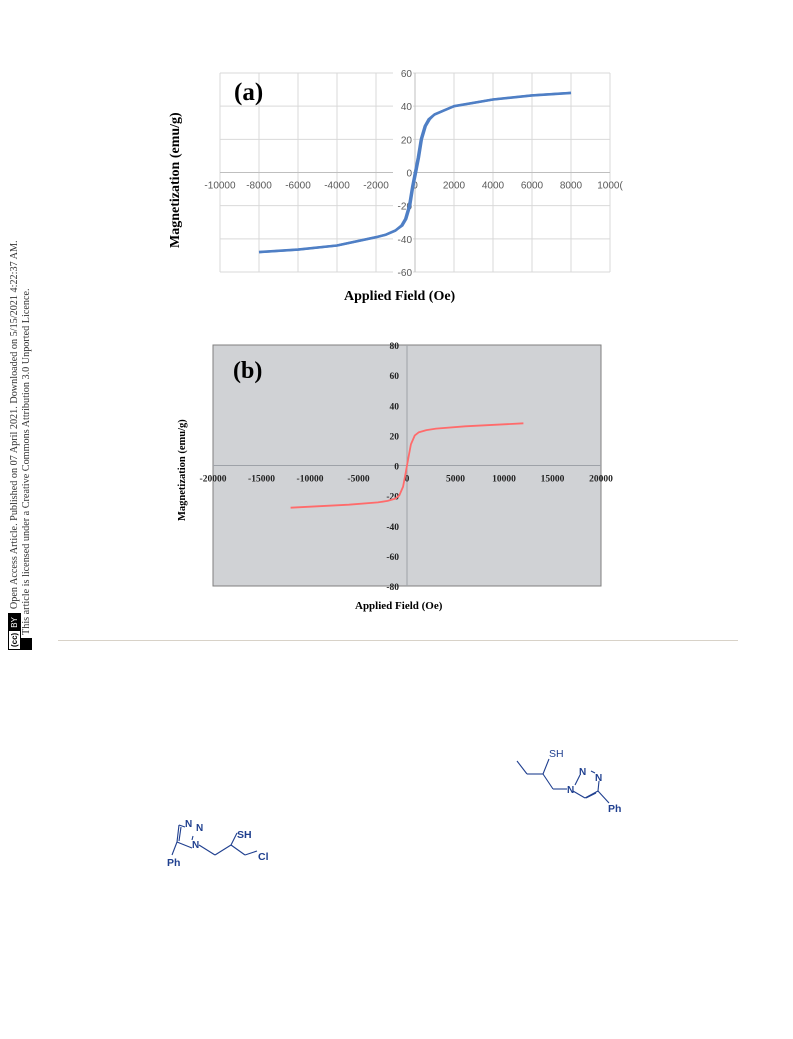 This screenshot has width=793, height=1039. What do you see at coordinates (213, 480) in the screenshot?
I see `chart-b-x-tick-label: -20000` at bounding box center [213, 480].